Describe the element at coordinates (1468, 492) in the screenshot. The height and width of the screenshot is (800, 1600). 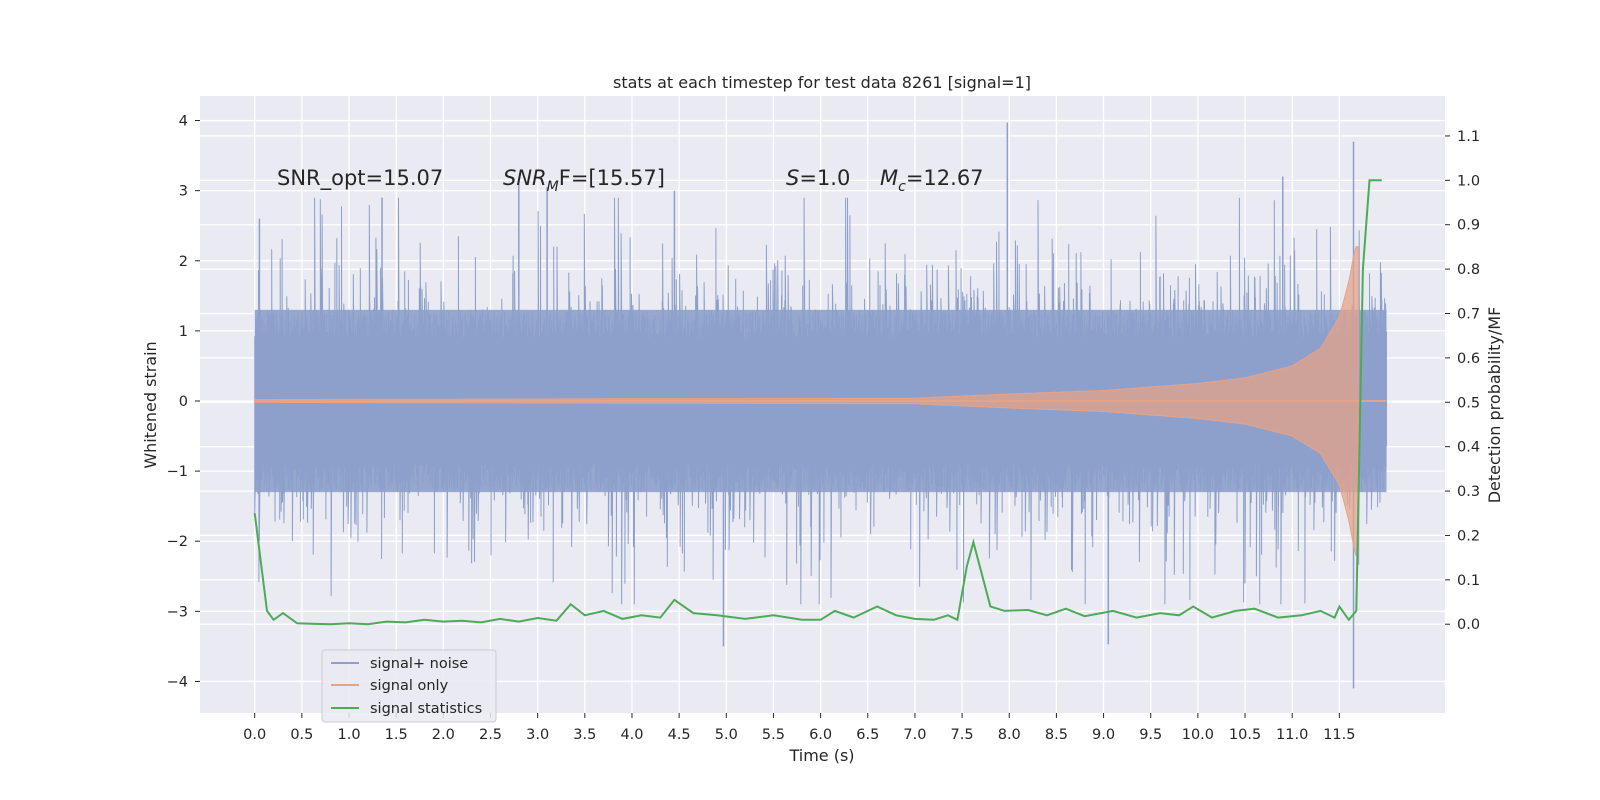
I see `y-right-tick-label: 0.3` at that location.